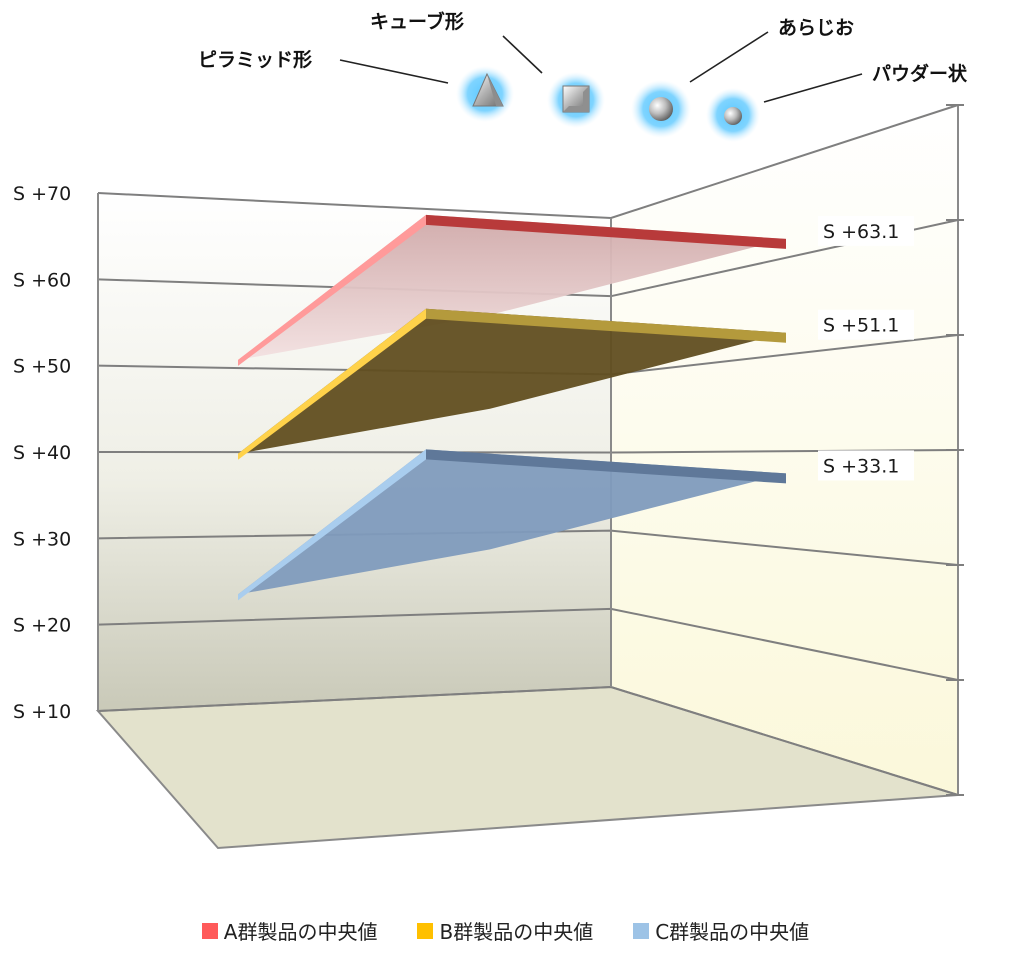 This screenshot has width=1011, height=970. What do you see at coordinates (920, 73) in the screenshot?
I see `shape-label-powder: パウダー状` at bounding box center [920, 73].